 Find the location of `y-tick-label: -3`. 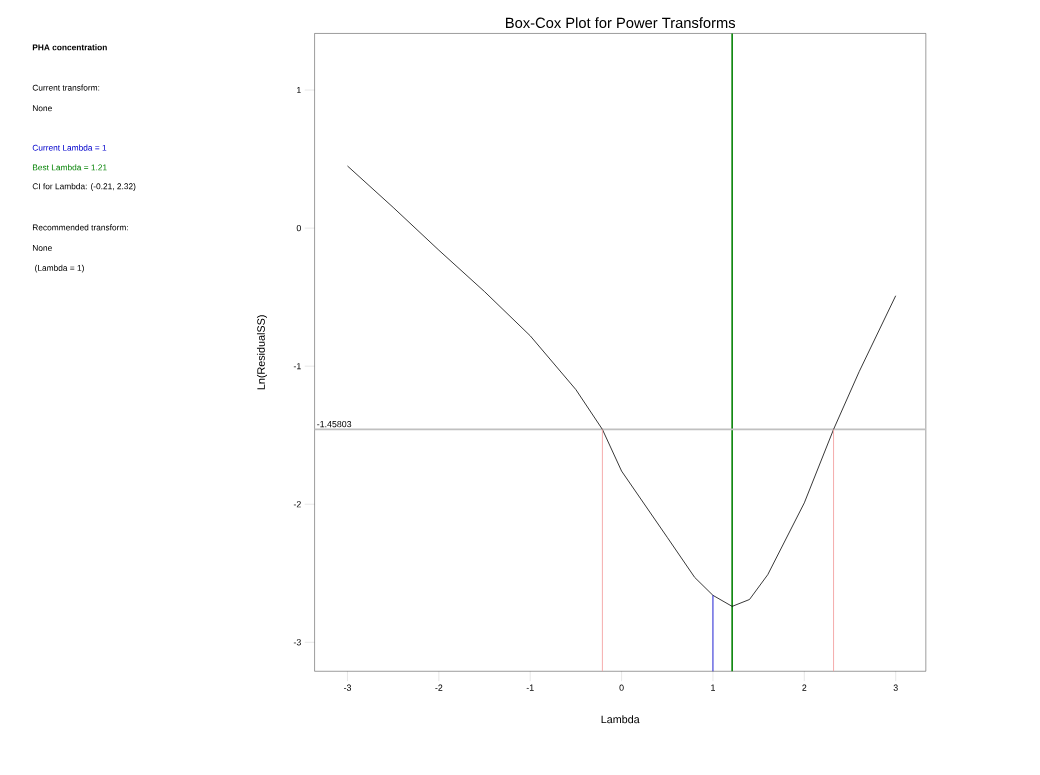

y-tick-label: -3 is located at coordinates (297, 642).